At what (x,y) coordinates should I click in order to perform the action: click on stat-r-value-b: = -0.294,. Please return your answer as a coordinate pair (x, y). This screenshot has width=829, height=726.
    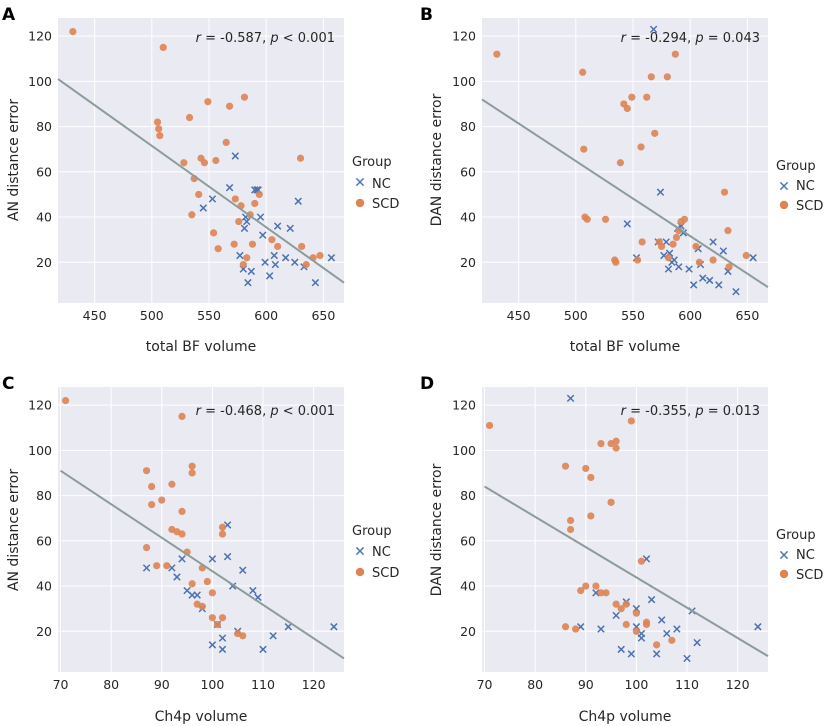
    Looking at the image, I should click on (660, 38).